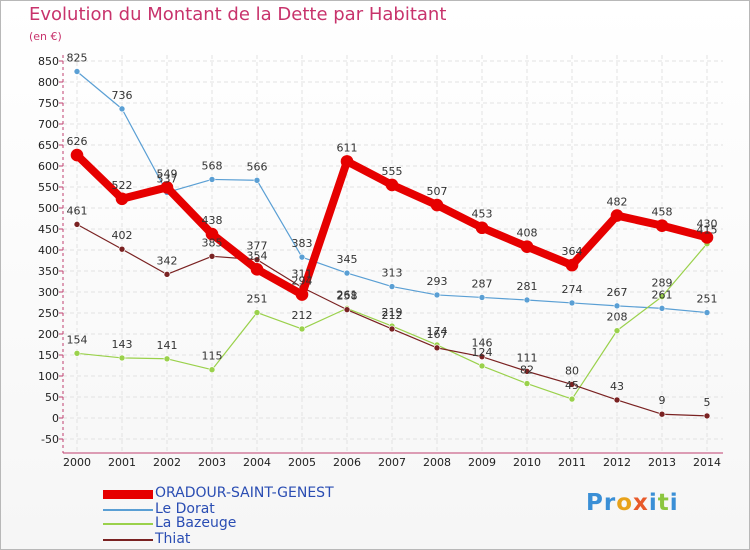  What do you see at coordinates (167, 345) in the screenshot?
I see `data-label: 141` at bounding box center [167, 345].